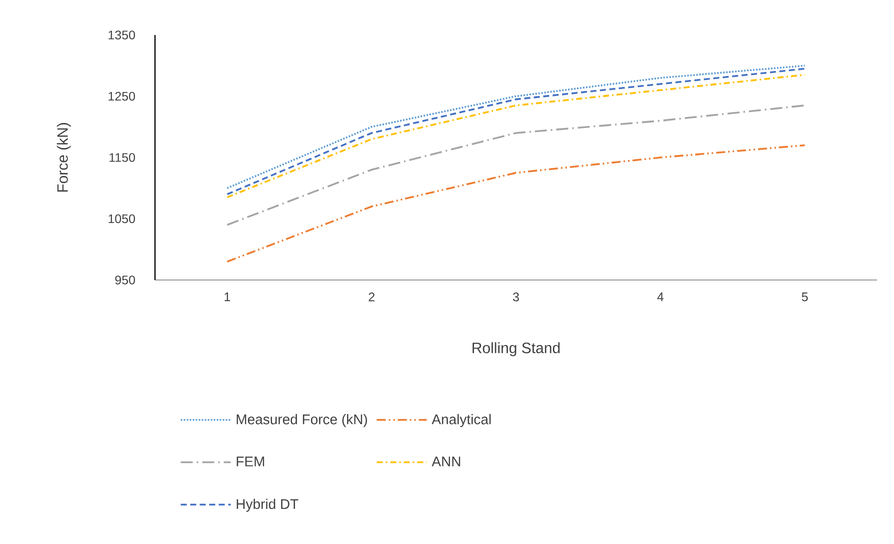  I want to click on y-tick-label: 1250, so click(121, 96).